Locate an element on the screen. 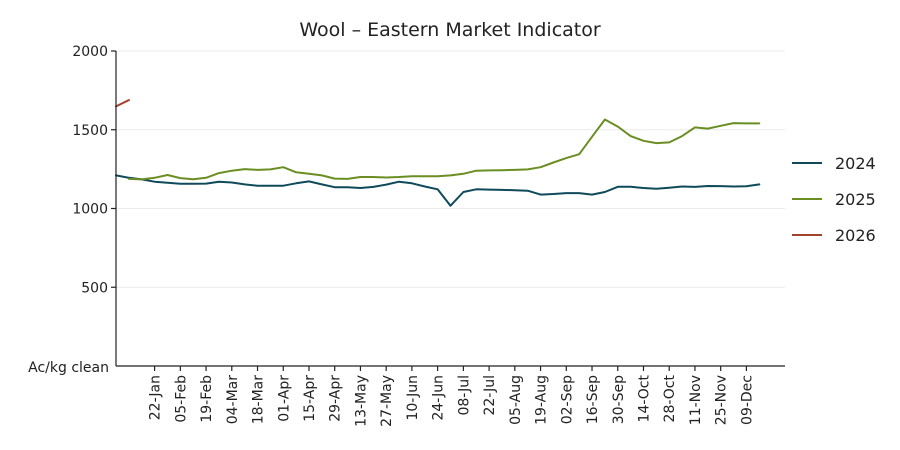 The image size is (900, 450). y-tick-label: 1000 is located at coordinates (90, 210).